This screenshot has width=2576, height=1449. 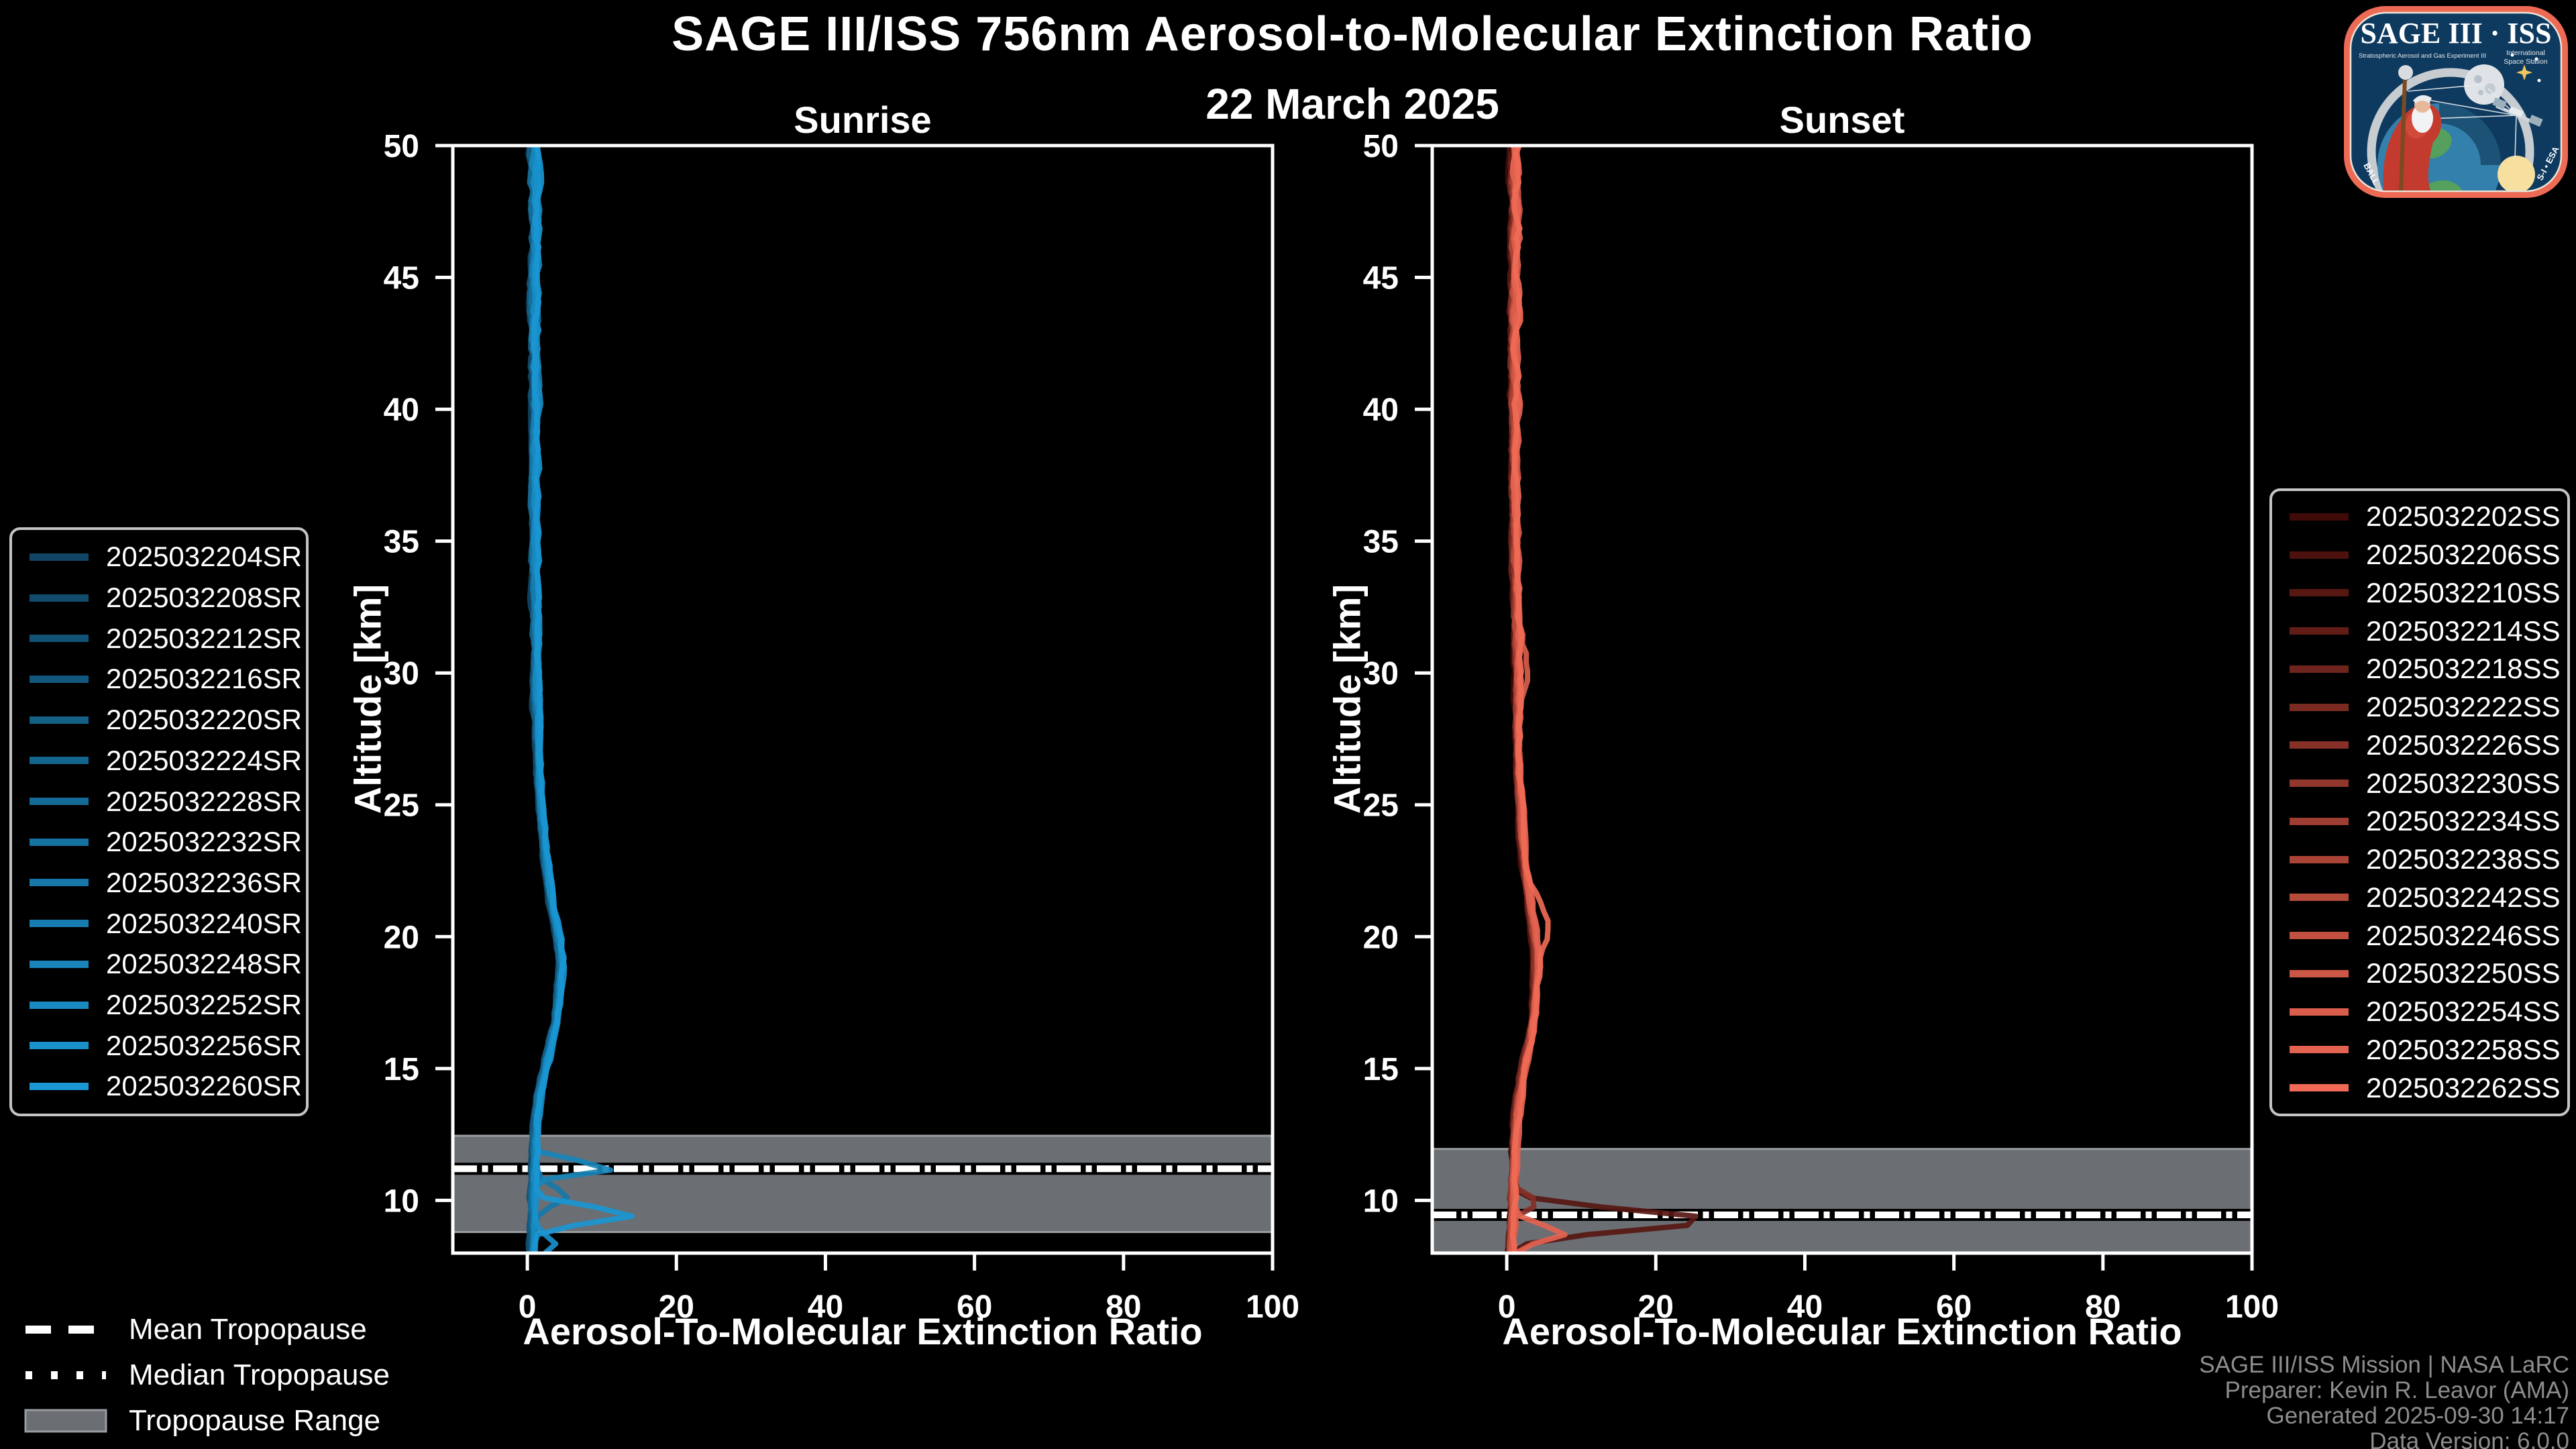 What do you see at coordinates (2419, 821) in the screenshot?
I see `legend-item: 2025032234SS` at bounding box center [2419, 821].